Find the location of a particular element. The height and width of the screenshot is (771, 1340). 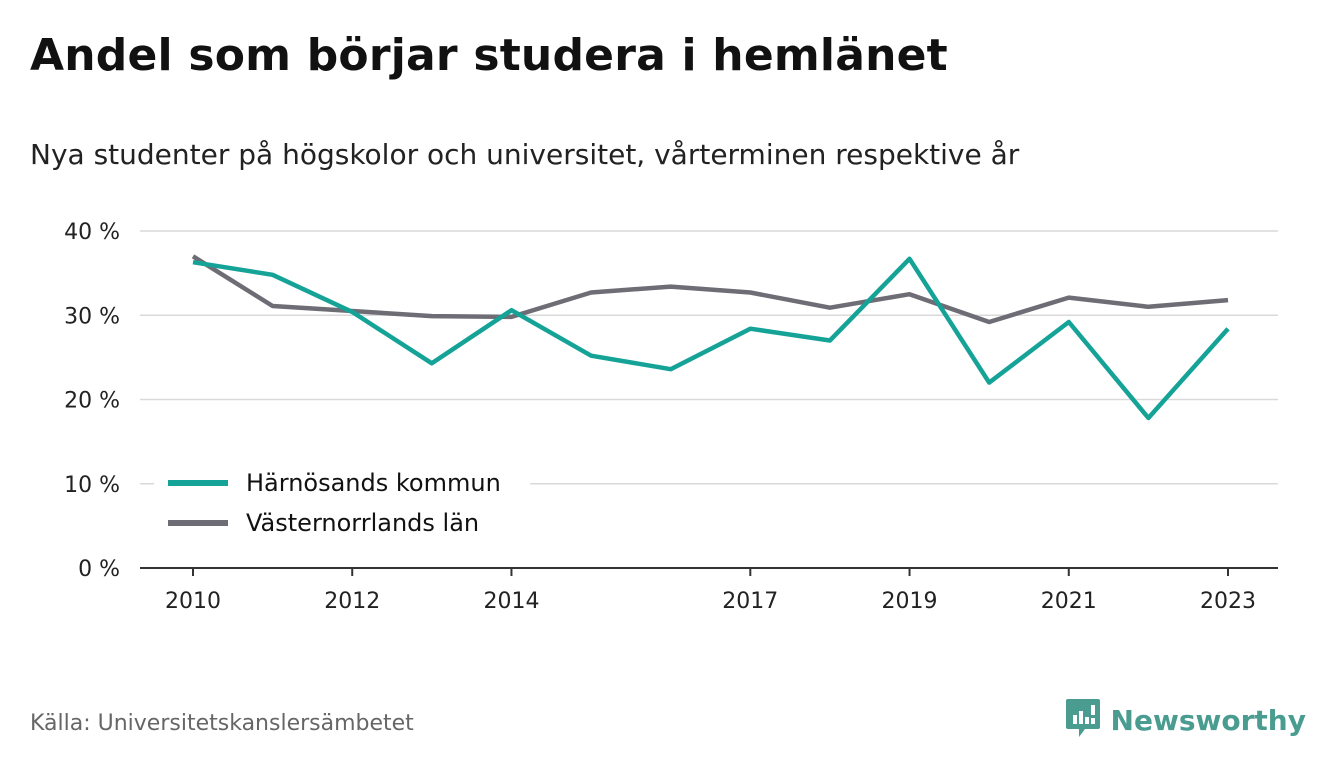

legend-background is located at coordinates (342, 504).